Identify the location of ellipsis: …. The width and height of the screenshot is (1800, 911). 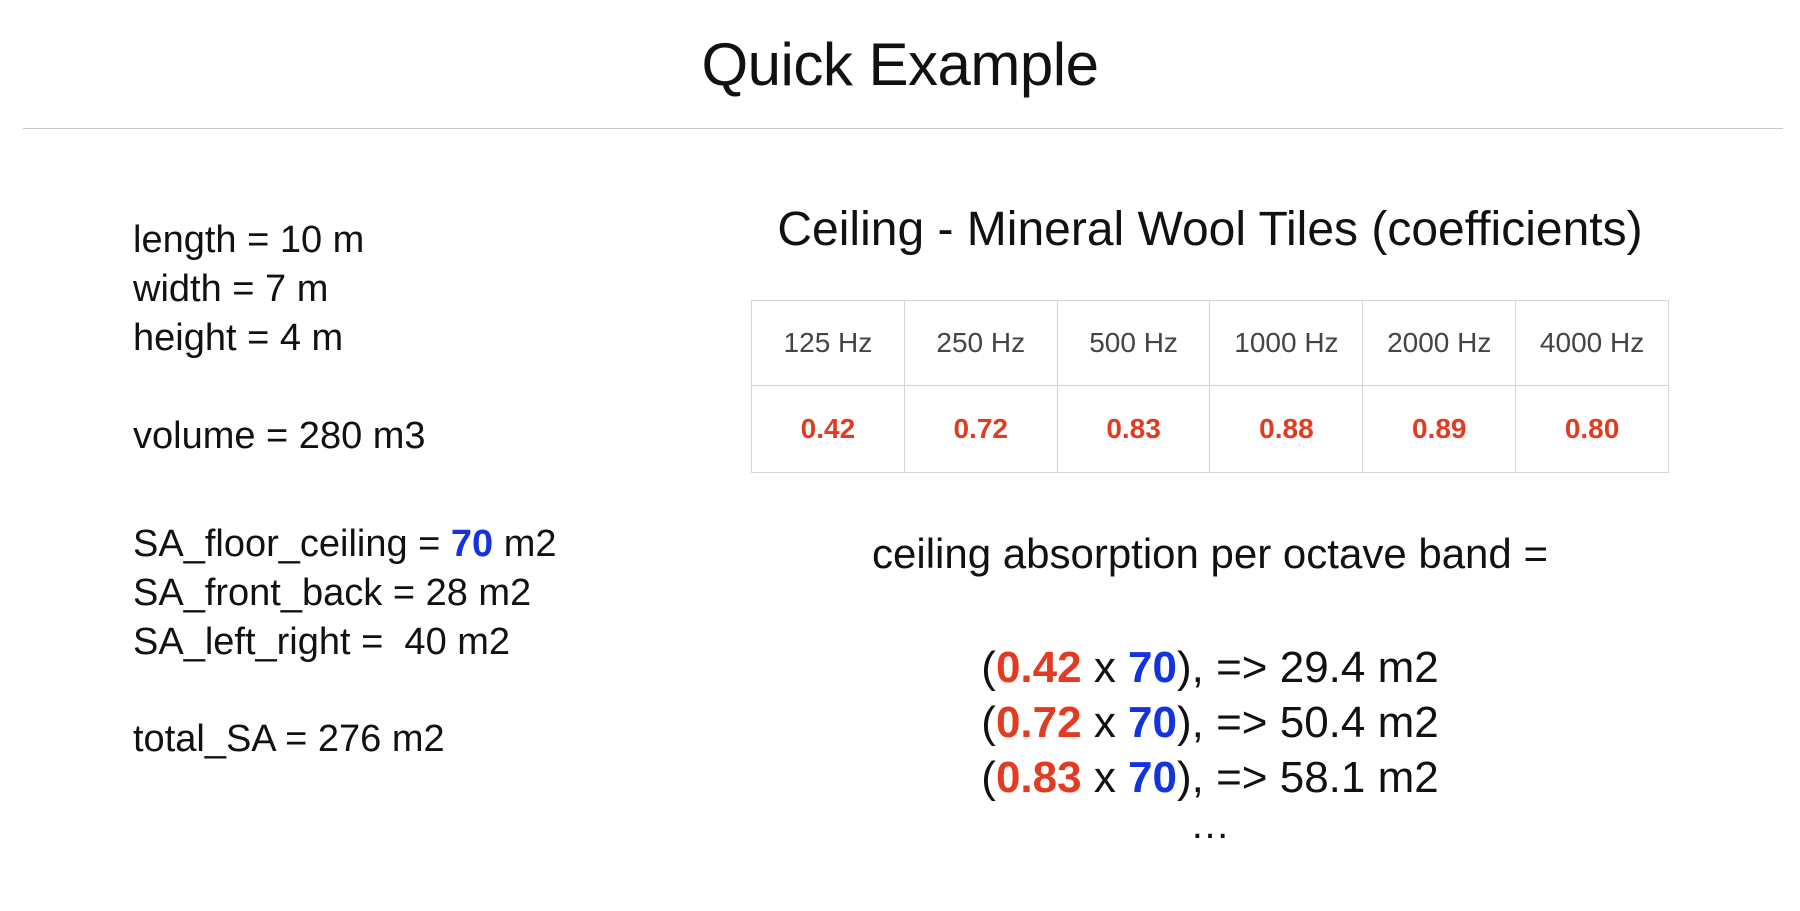
(1210, 825).